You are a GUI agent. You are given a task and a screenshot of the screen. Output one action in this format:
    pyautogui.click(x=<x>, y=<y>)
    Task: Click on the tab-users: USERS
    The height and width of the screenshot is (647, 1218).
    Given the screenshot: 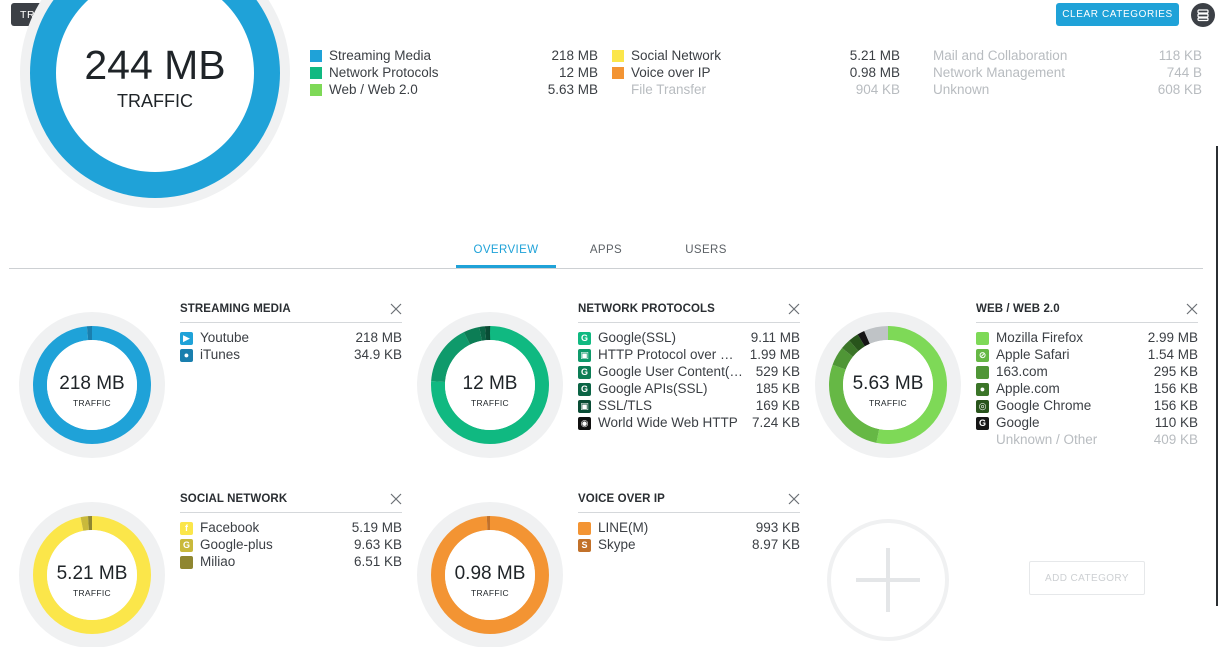 What is the action you would take?
    pyautogui.click(x=706, y=250)
    